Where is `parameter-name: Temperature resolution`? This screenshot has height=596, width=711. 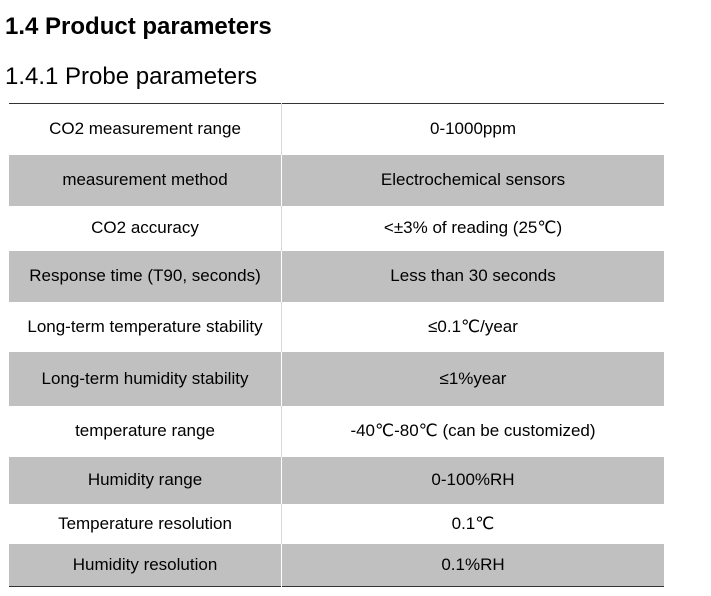 parameter-name: Temperature resolution is located at coordinates (145, 523).